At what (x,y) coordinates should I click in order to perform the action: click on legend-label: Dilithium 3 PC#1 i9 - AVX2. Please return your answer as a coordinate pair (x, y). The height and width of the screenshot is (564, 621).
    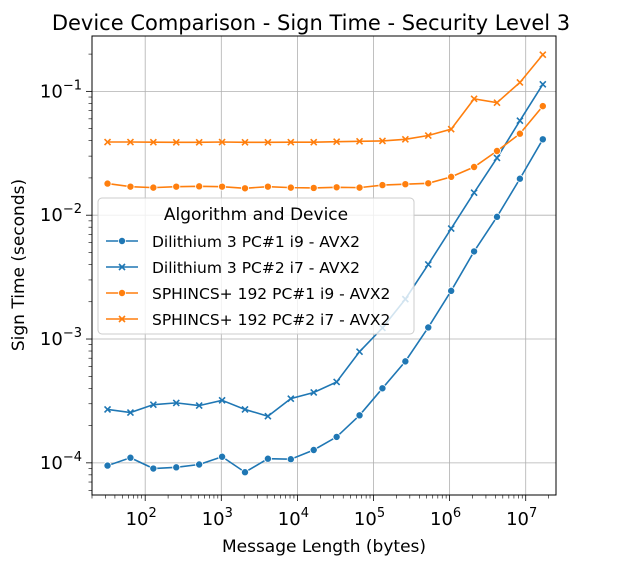
    Looking at the image, I should click on (256, 242).